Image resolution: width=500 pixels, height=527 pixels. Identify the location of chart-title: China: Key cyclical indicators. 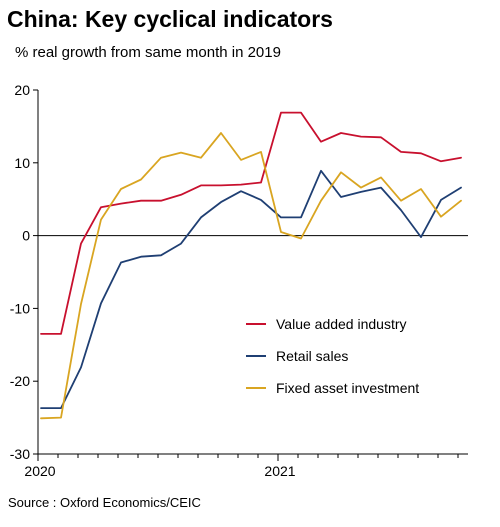
(170, 19).